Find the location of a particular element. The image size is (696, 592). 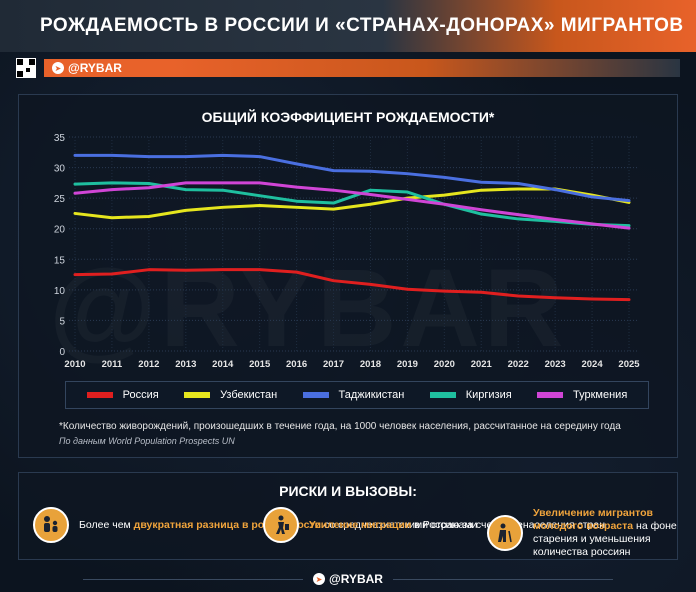

footer-divider-right is located at coordinates (502, 579).